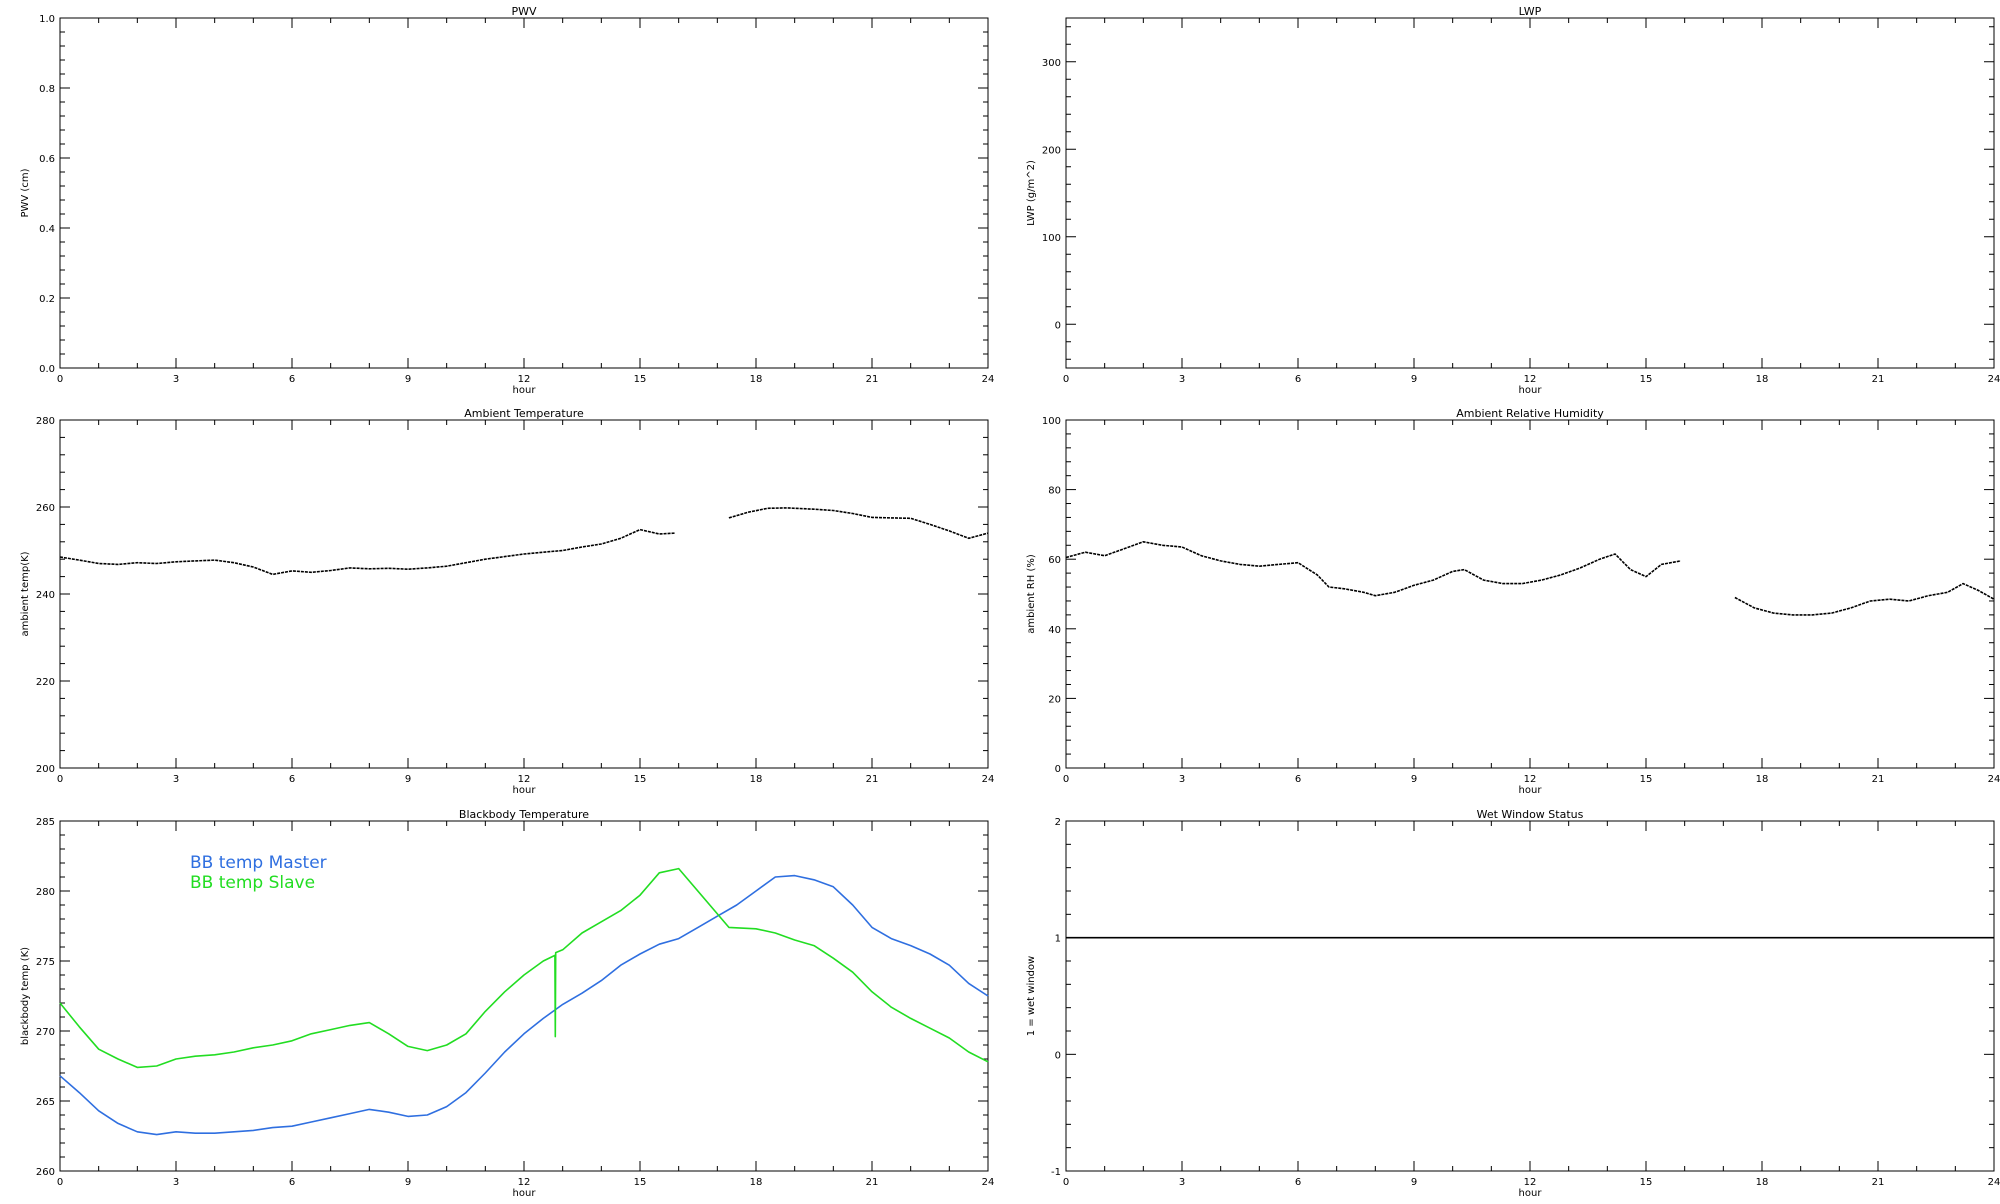 The image size is (2000, 1204). What do you see at coordinates (1054, 491) in the screenshot?
I see `y-tick-label: 80` at bounding box center [1054, 491].